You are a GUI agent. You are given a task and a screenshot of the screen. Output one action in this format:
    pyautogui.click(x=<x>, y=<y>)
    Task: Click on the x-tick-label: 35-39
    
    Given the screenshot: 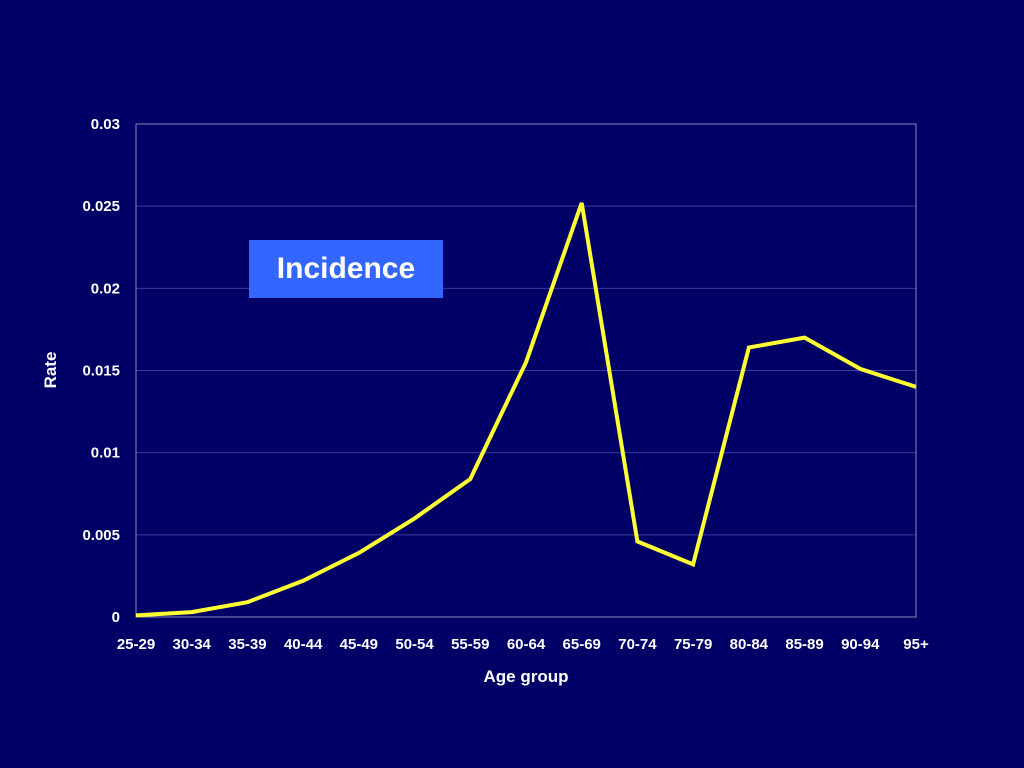 What is the action you would take?
    pyautogui.click(x=247, y=644)
    